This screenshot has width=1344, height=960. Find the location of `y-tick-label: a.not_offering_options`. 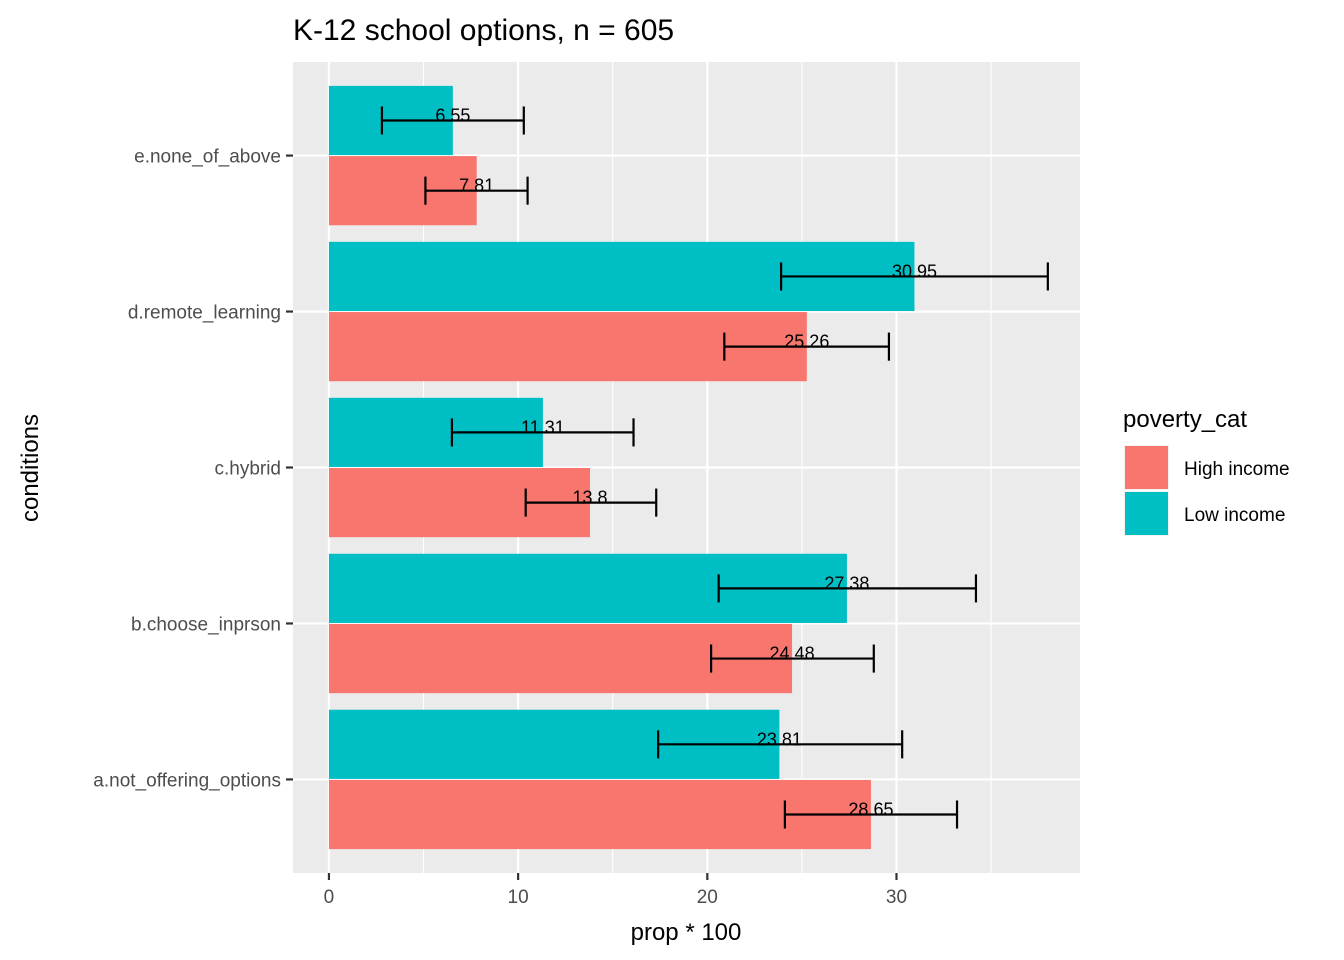

y-tick-label: a.not_offering_options is located at coordinates (187, 780).